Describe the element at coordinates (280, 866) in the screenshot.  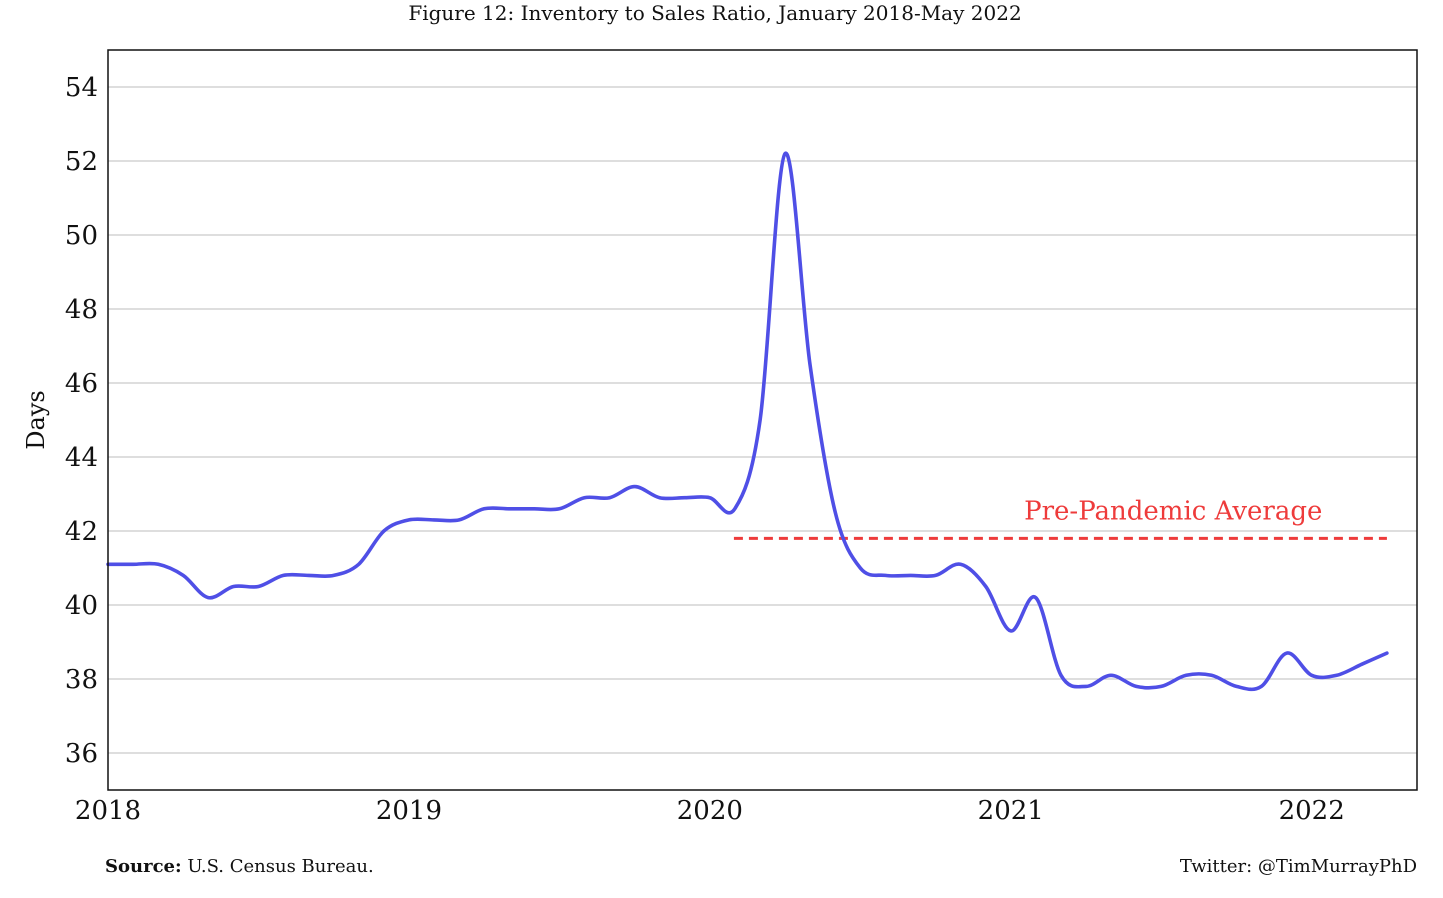
I see `source-text: U.S. Census Bureau.` at that location.